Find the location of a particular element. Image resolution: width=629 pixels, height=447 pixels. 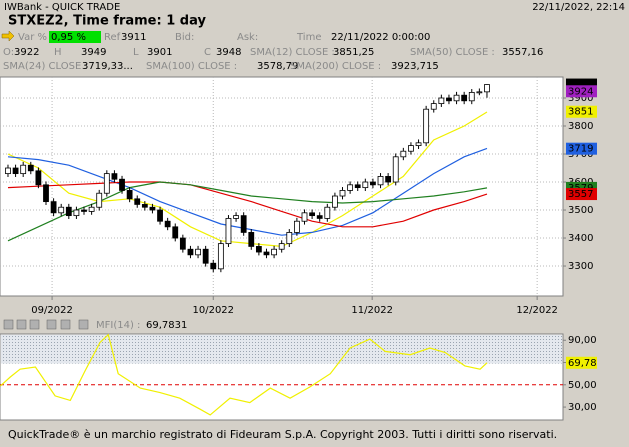

indicator-title: MFI(14) : is located at coordinates (118, 325).